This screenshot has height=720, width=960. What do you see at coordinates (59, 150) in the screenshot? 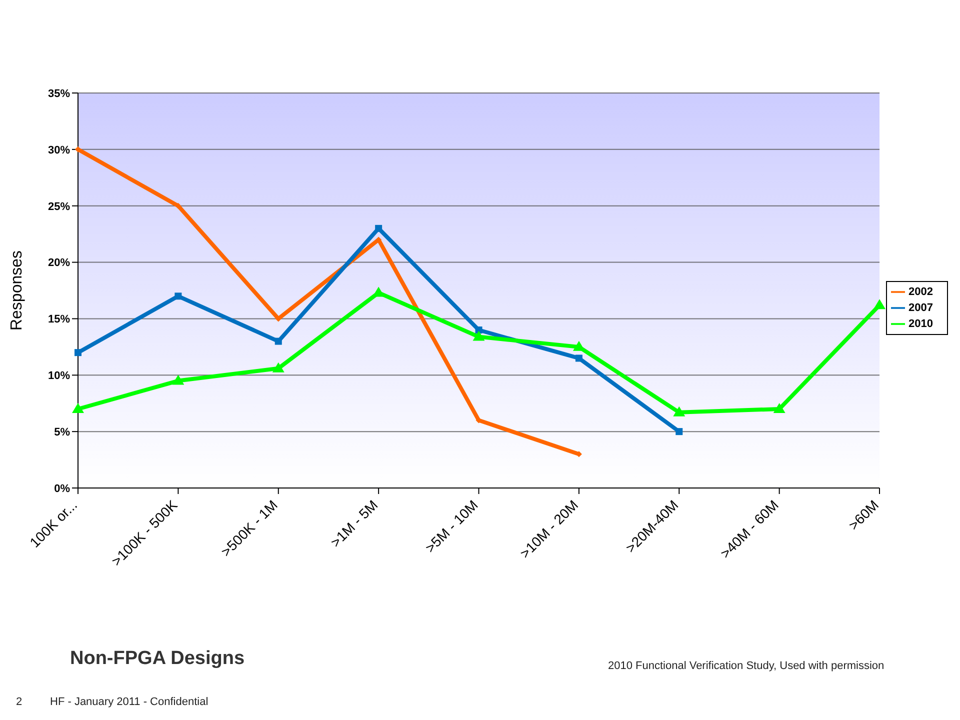
I see `y-tick-label: 30%` at bounding box center [59, 150].